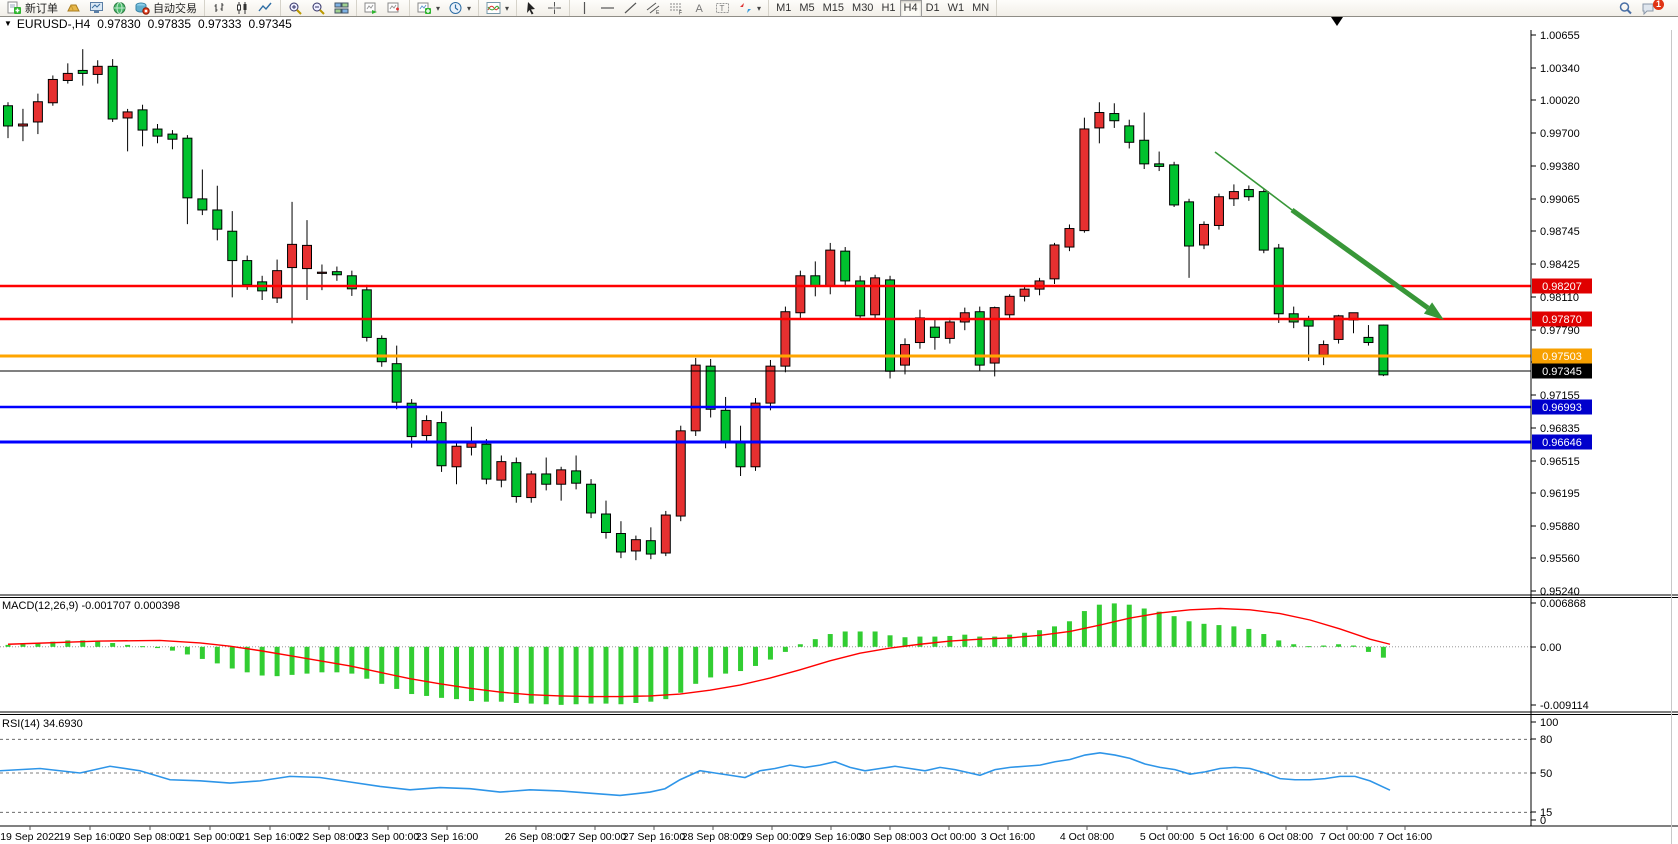 The image size is (1678, 844). I want to click on svg-text: E, so click(658, 12).